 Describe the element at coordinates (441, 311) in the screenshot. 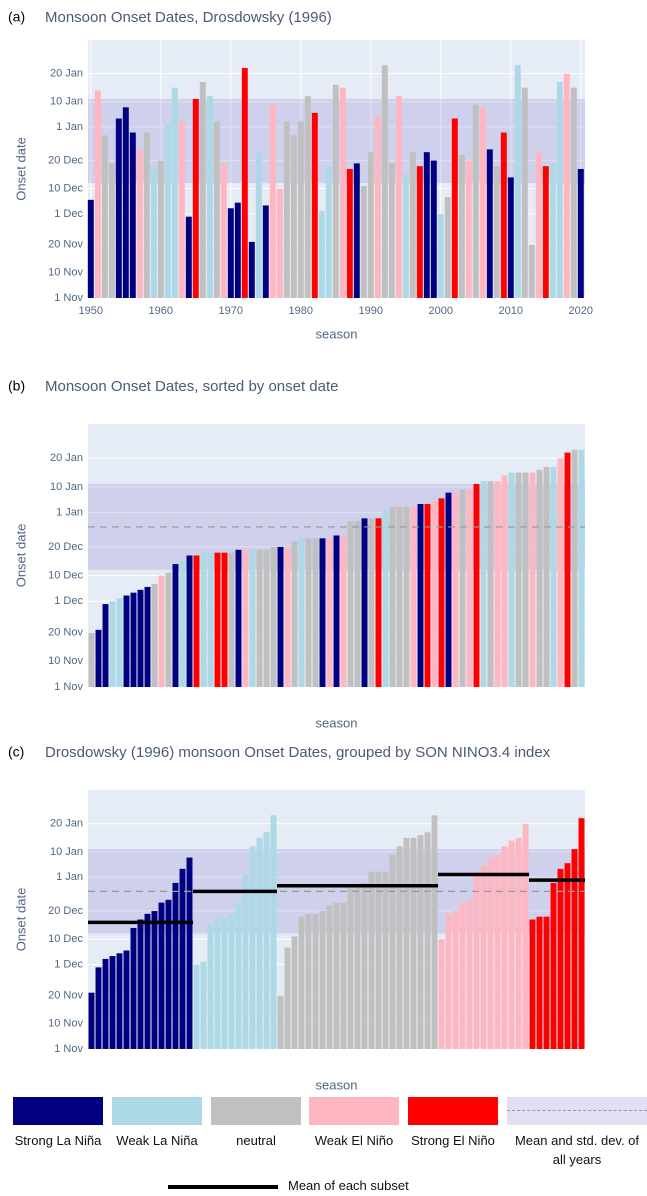

I see `x-tick-label: 2000` at that location.